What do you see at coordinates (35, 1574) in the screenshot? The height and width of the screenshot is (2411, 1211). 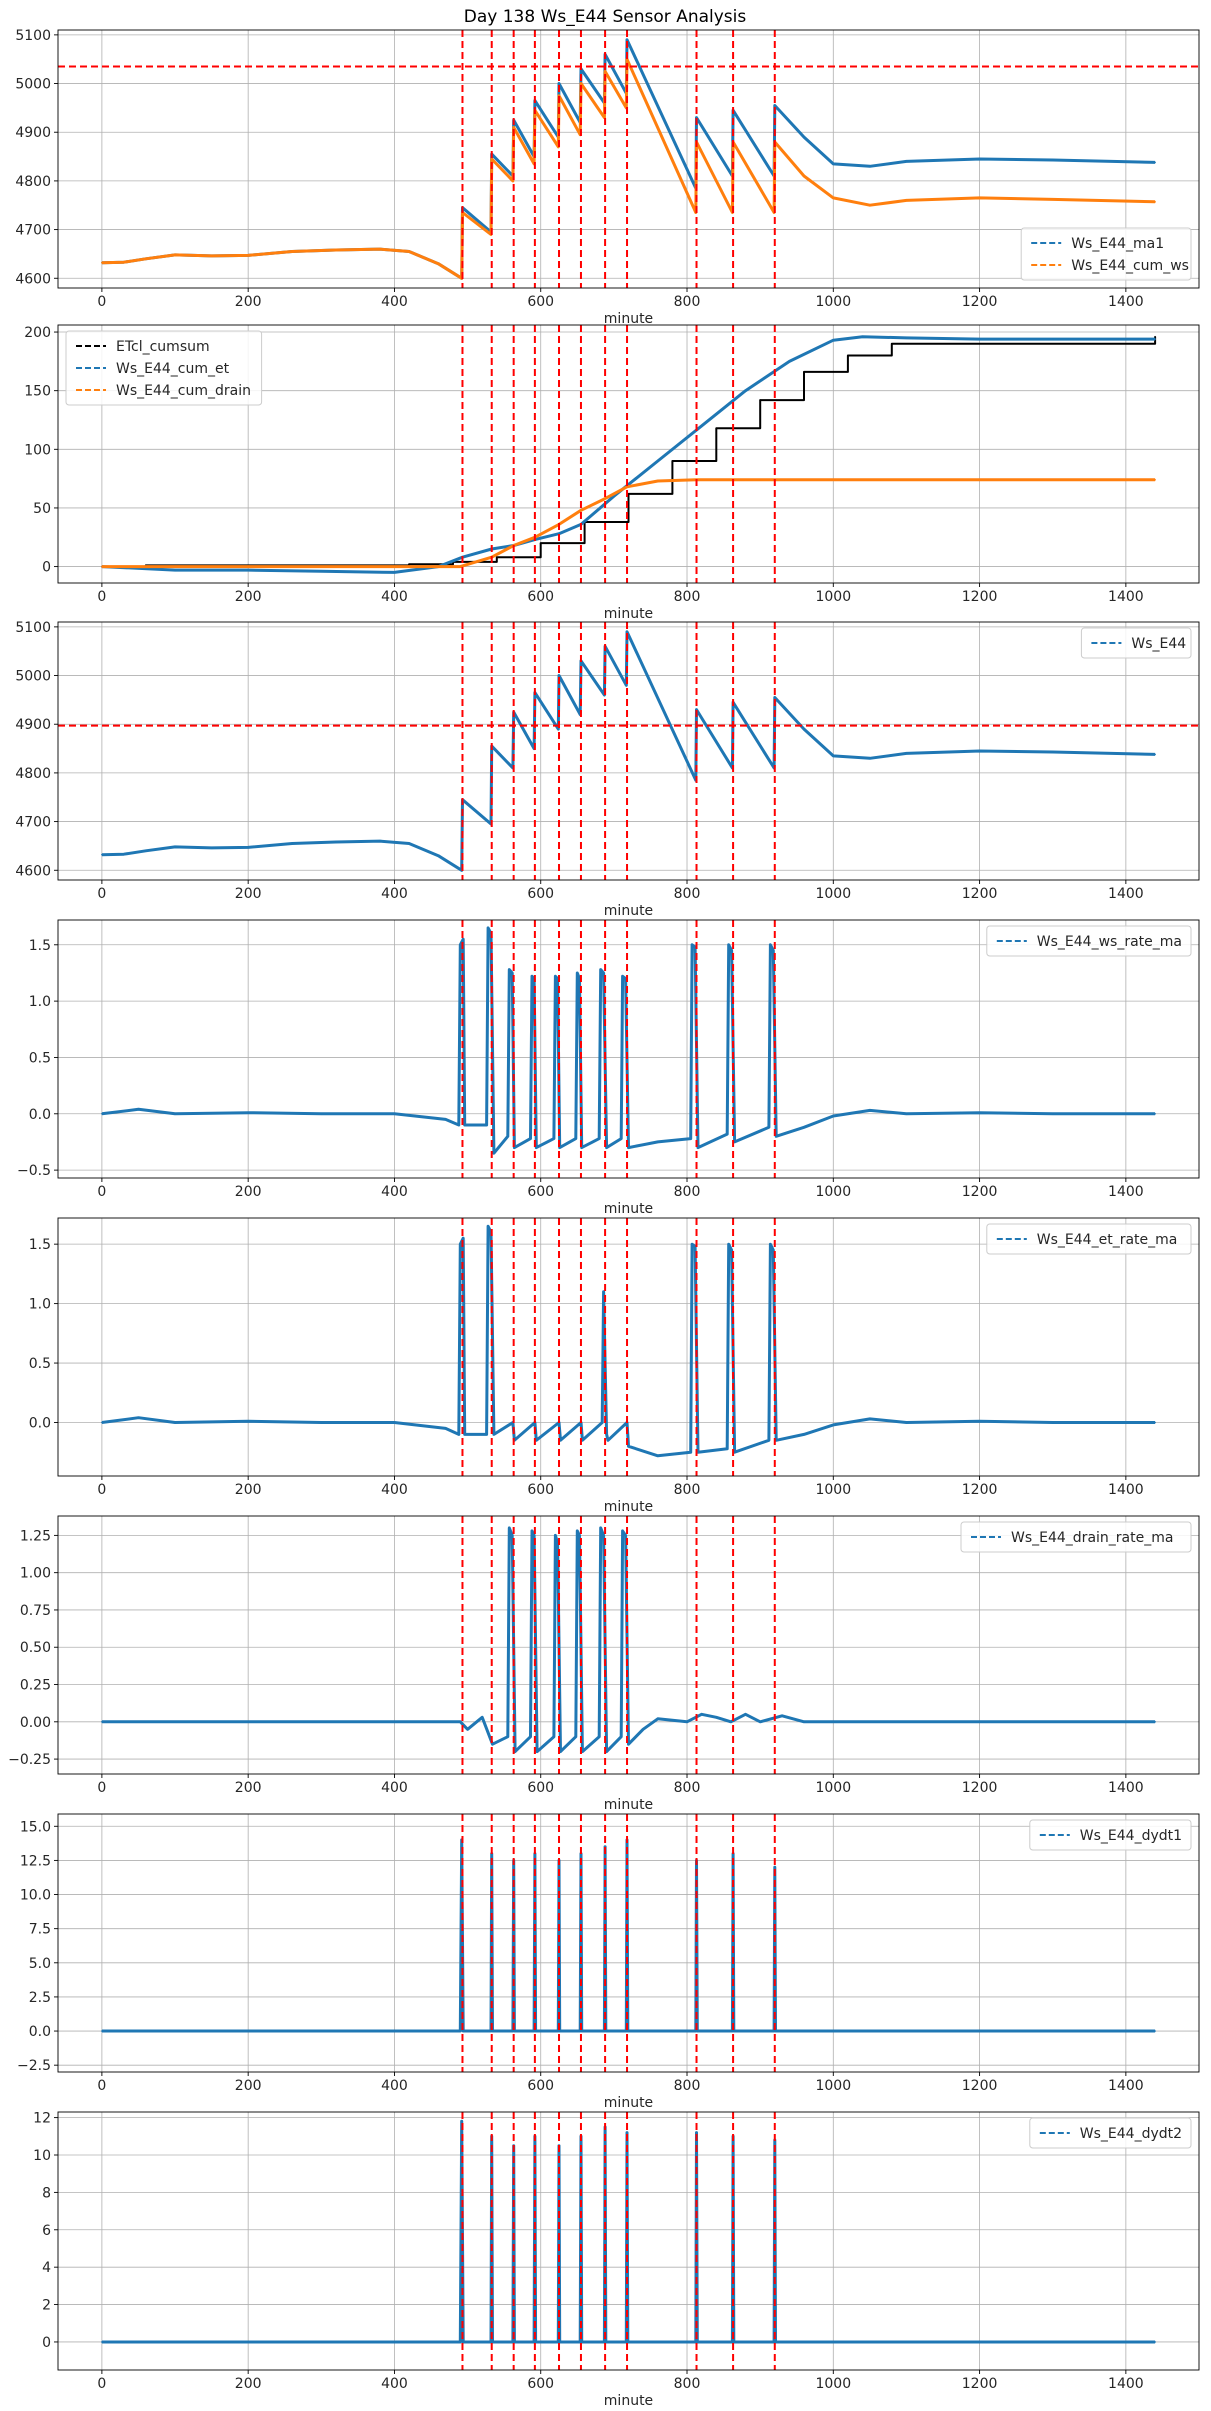 I see `y-tick-label: 1.00` at bounding box center [35, 1574].